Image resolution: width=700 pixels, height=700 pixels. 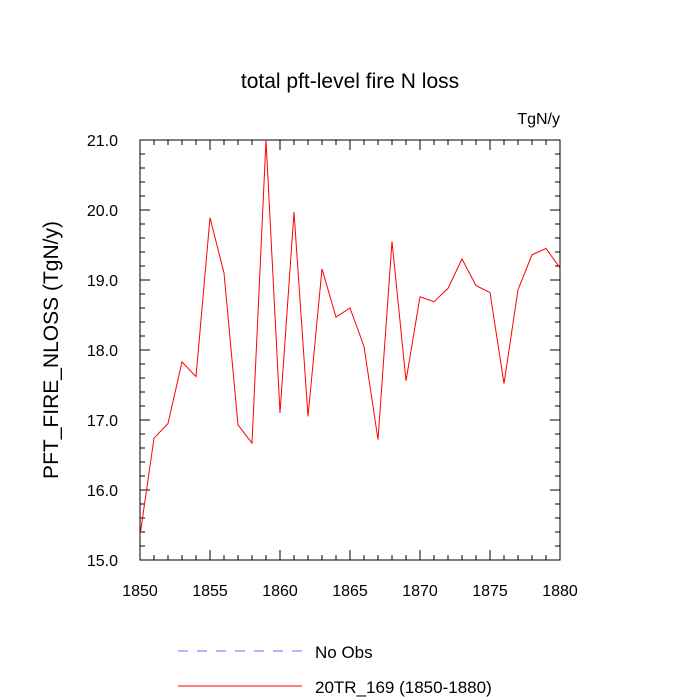 What do you see at coordinates (350, 81) in the screenshot?
I see `chart-title: total pft-level fire N loss` at bounding box center [350, 81].